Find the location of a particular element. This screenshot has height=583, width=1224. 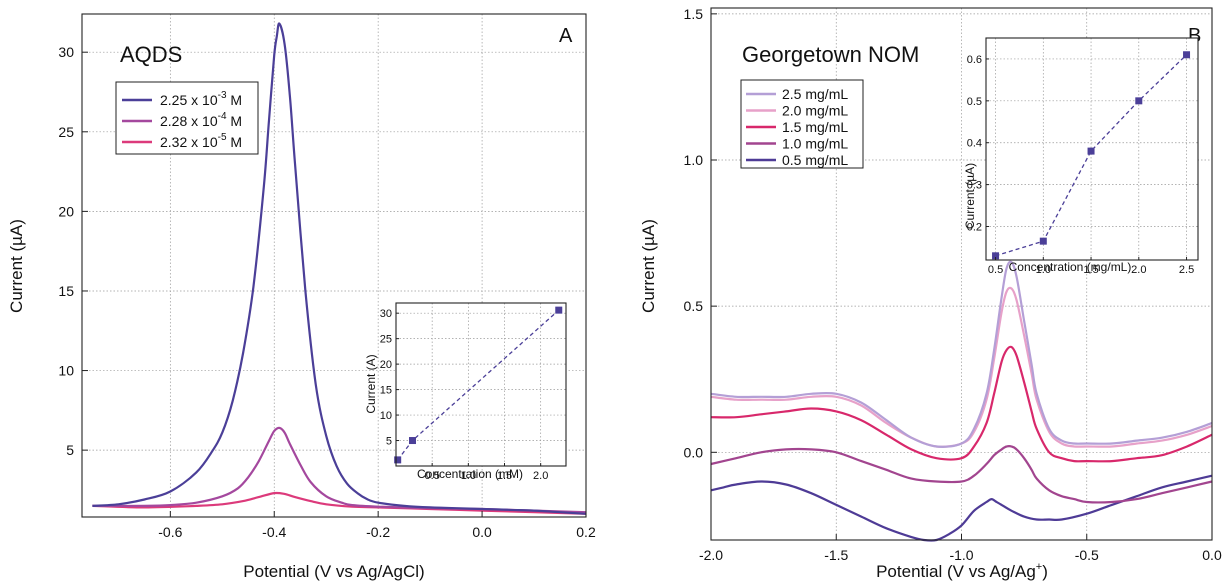

panel-b-x-tick-label: -0.5 is located at coordinates (1087, 555).